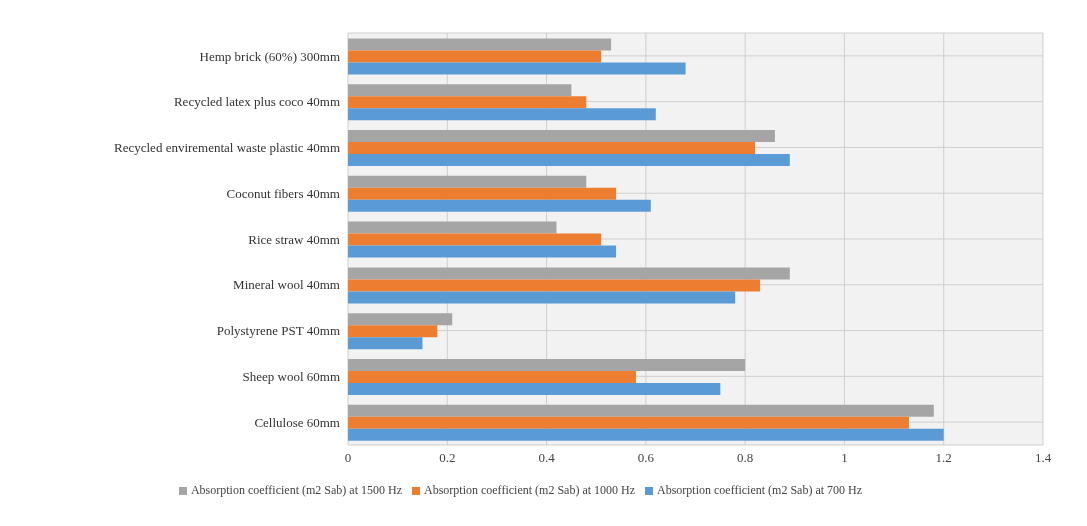 The image size is (1087, 526). What do you see at coordinates (291, 376) in the screenshot?
I see `y-tick-label: Sheep wool 60mm` at bounding box center [291, 376].